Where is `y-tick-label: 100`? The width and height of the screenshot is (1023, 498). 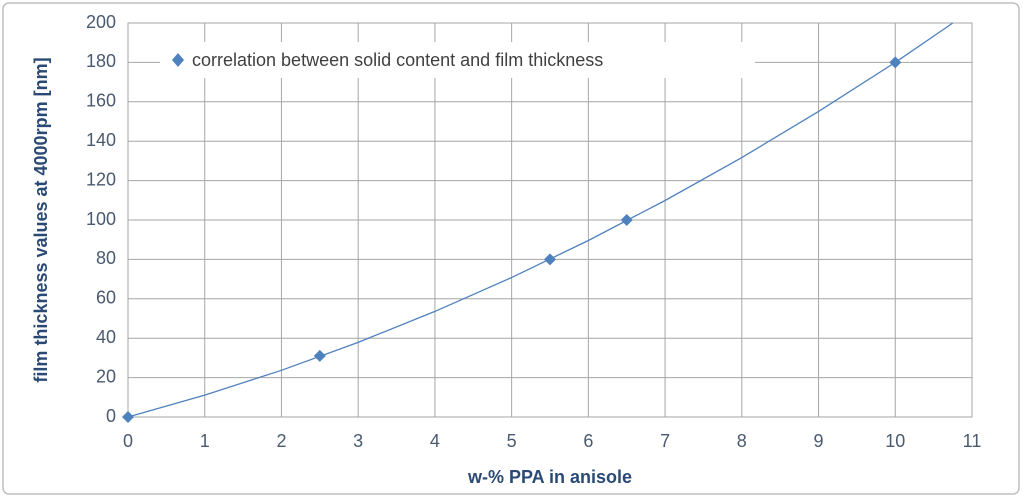 y-tick-label: 100 is located at coordinates (101, 219).